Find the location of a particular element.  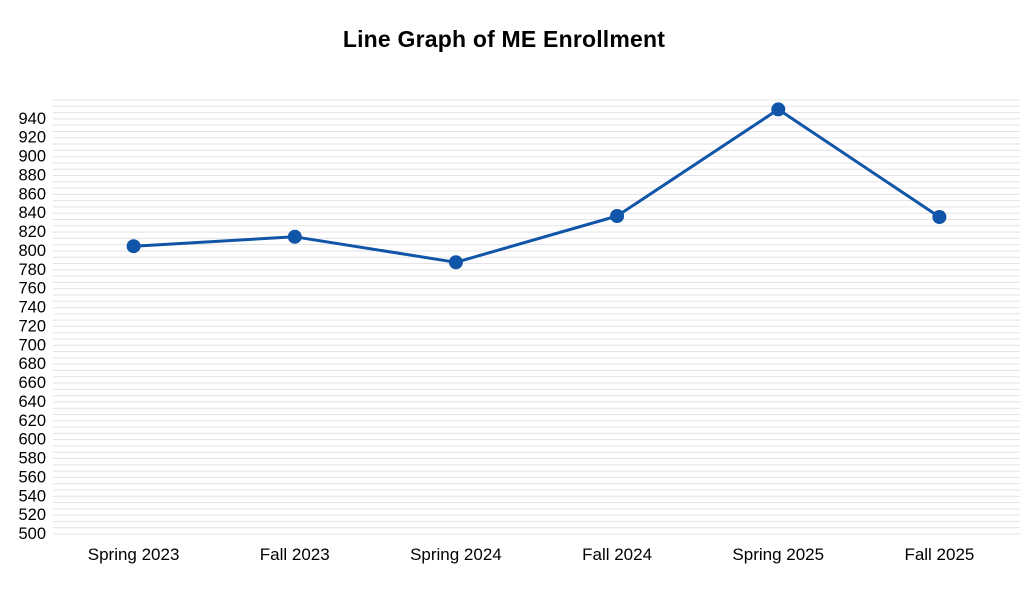

y-tick-label: 940 is located at coordinates (32, 119).